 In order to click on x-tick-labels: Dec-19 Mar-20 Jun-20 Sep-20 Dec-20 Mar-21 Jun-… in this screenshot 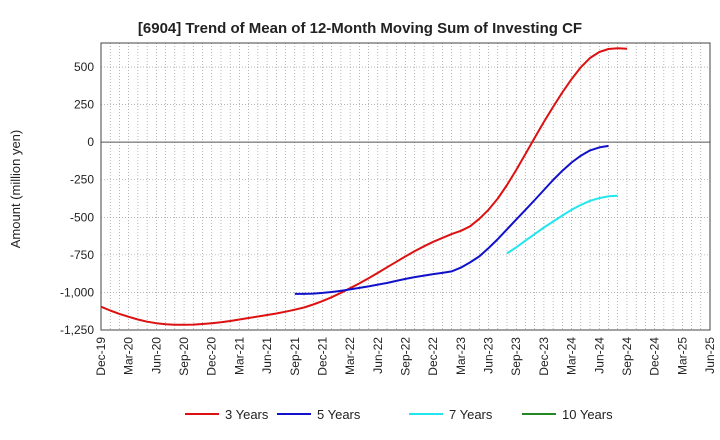, I will do `click(405, 356)`.